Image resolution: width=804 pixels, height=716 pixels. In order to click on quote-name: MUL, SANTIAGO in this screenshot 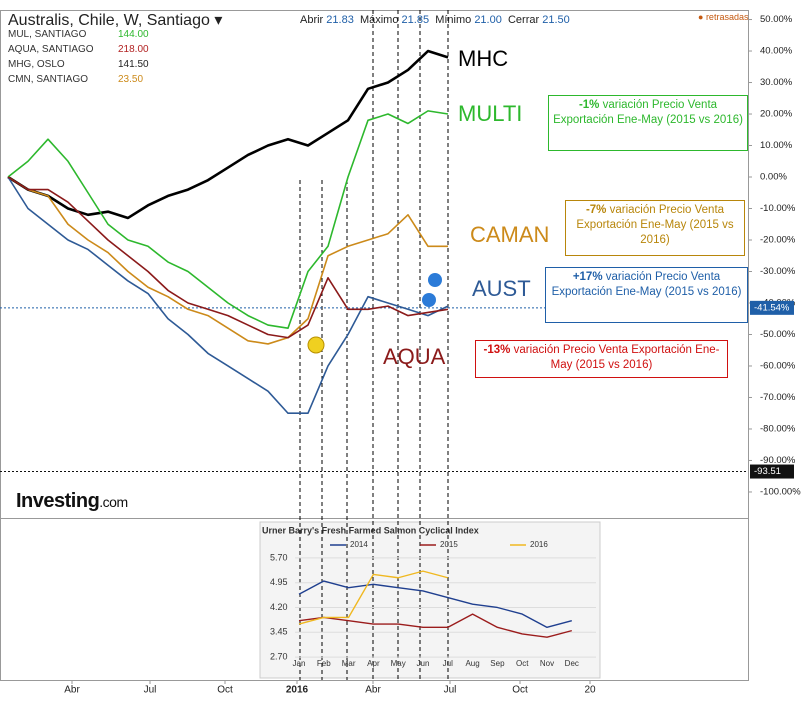, I will do `click(47, 34)`.